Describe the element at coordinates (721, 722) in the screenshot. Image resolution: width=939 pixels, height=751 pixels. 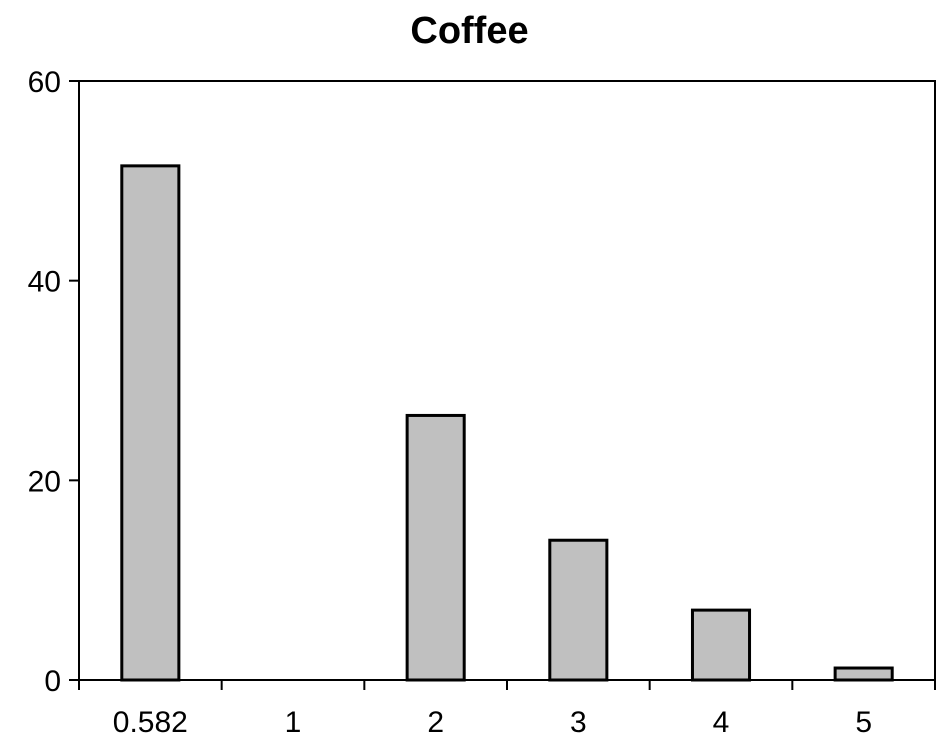
I see `x-tick-label-4: 4` at that location.